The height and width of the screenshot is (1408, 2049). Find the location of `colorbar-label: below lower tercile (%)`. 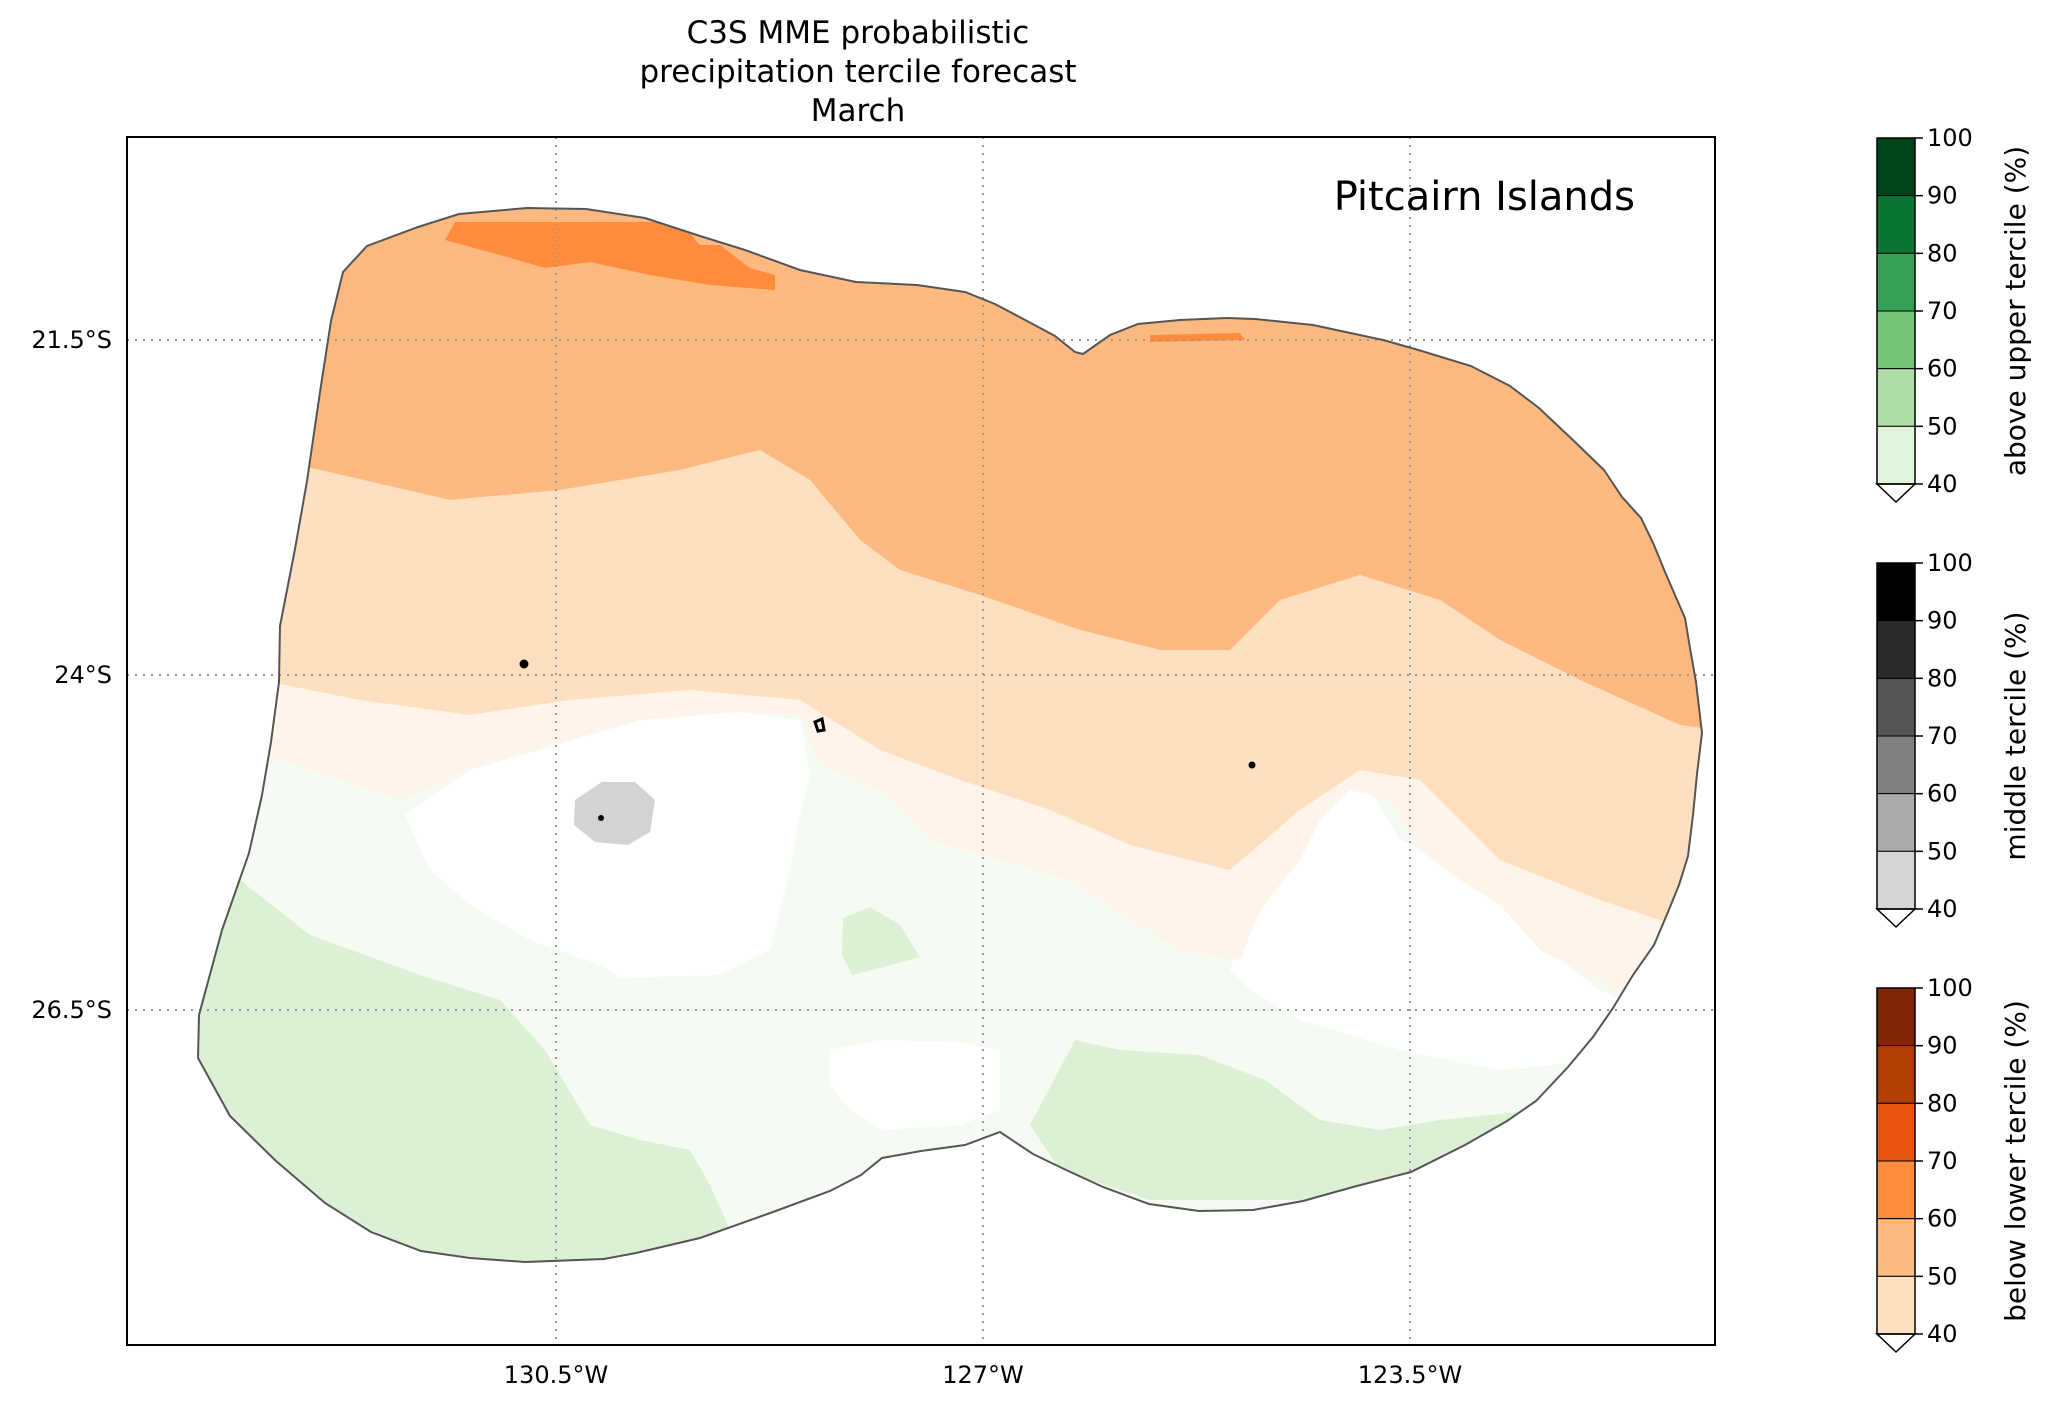

colorbar-label: below lower tercile (%) is located at coordinates (2015, 1161).